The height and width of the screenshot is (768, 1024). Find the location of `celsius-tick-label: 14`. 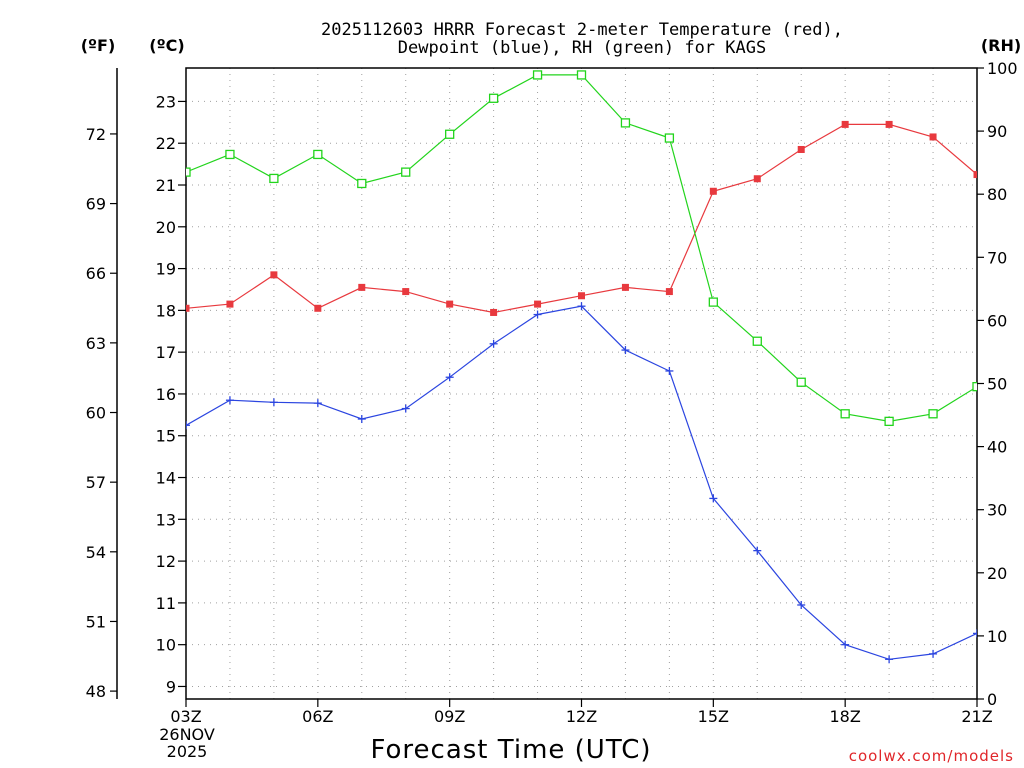

celsius-tick-label: 14 is located at coordinates (166, 478).